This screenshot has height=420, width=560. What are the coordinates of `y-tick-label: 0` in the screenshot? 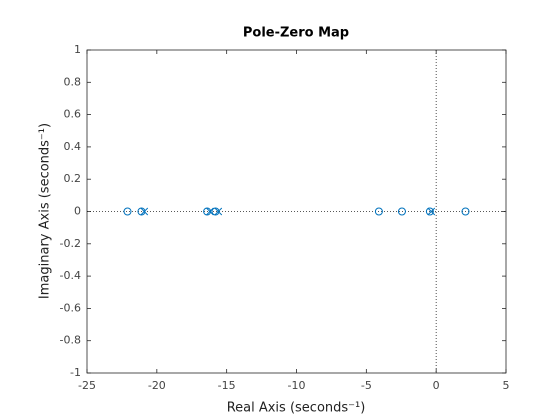 It's located at (77, 211).